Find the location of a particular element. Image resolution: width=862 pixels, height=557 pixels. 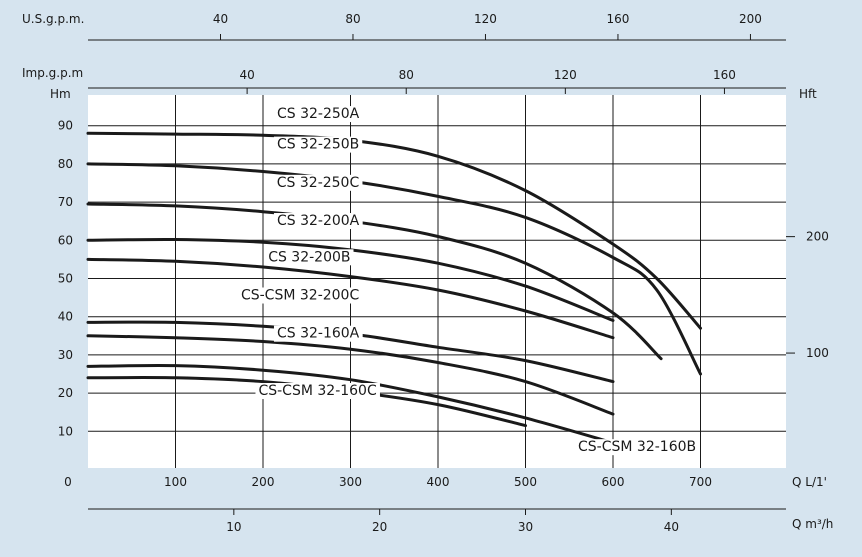

us-gpm-tick-label: 120 is located at coordinates (485, 19).